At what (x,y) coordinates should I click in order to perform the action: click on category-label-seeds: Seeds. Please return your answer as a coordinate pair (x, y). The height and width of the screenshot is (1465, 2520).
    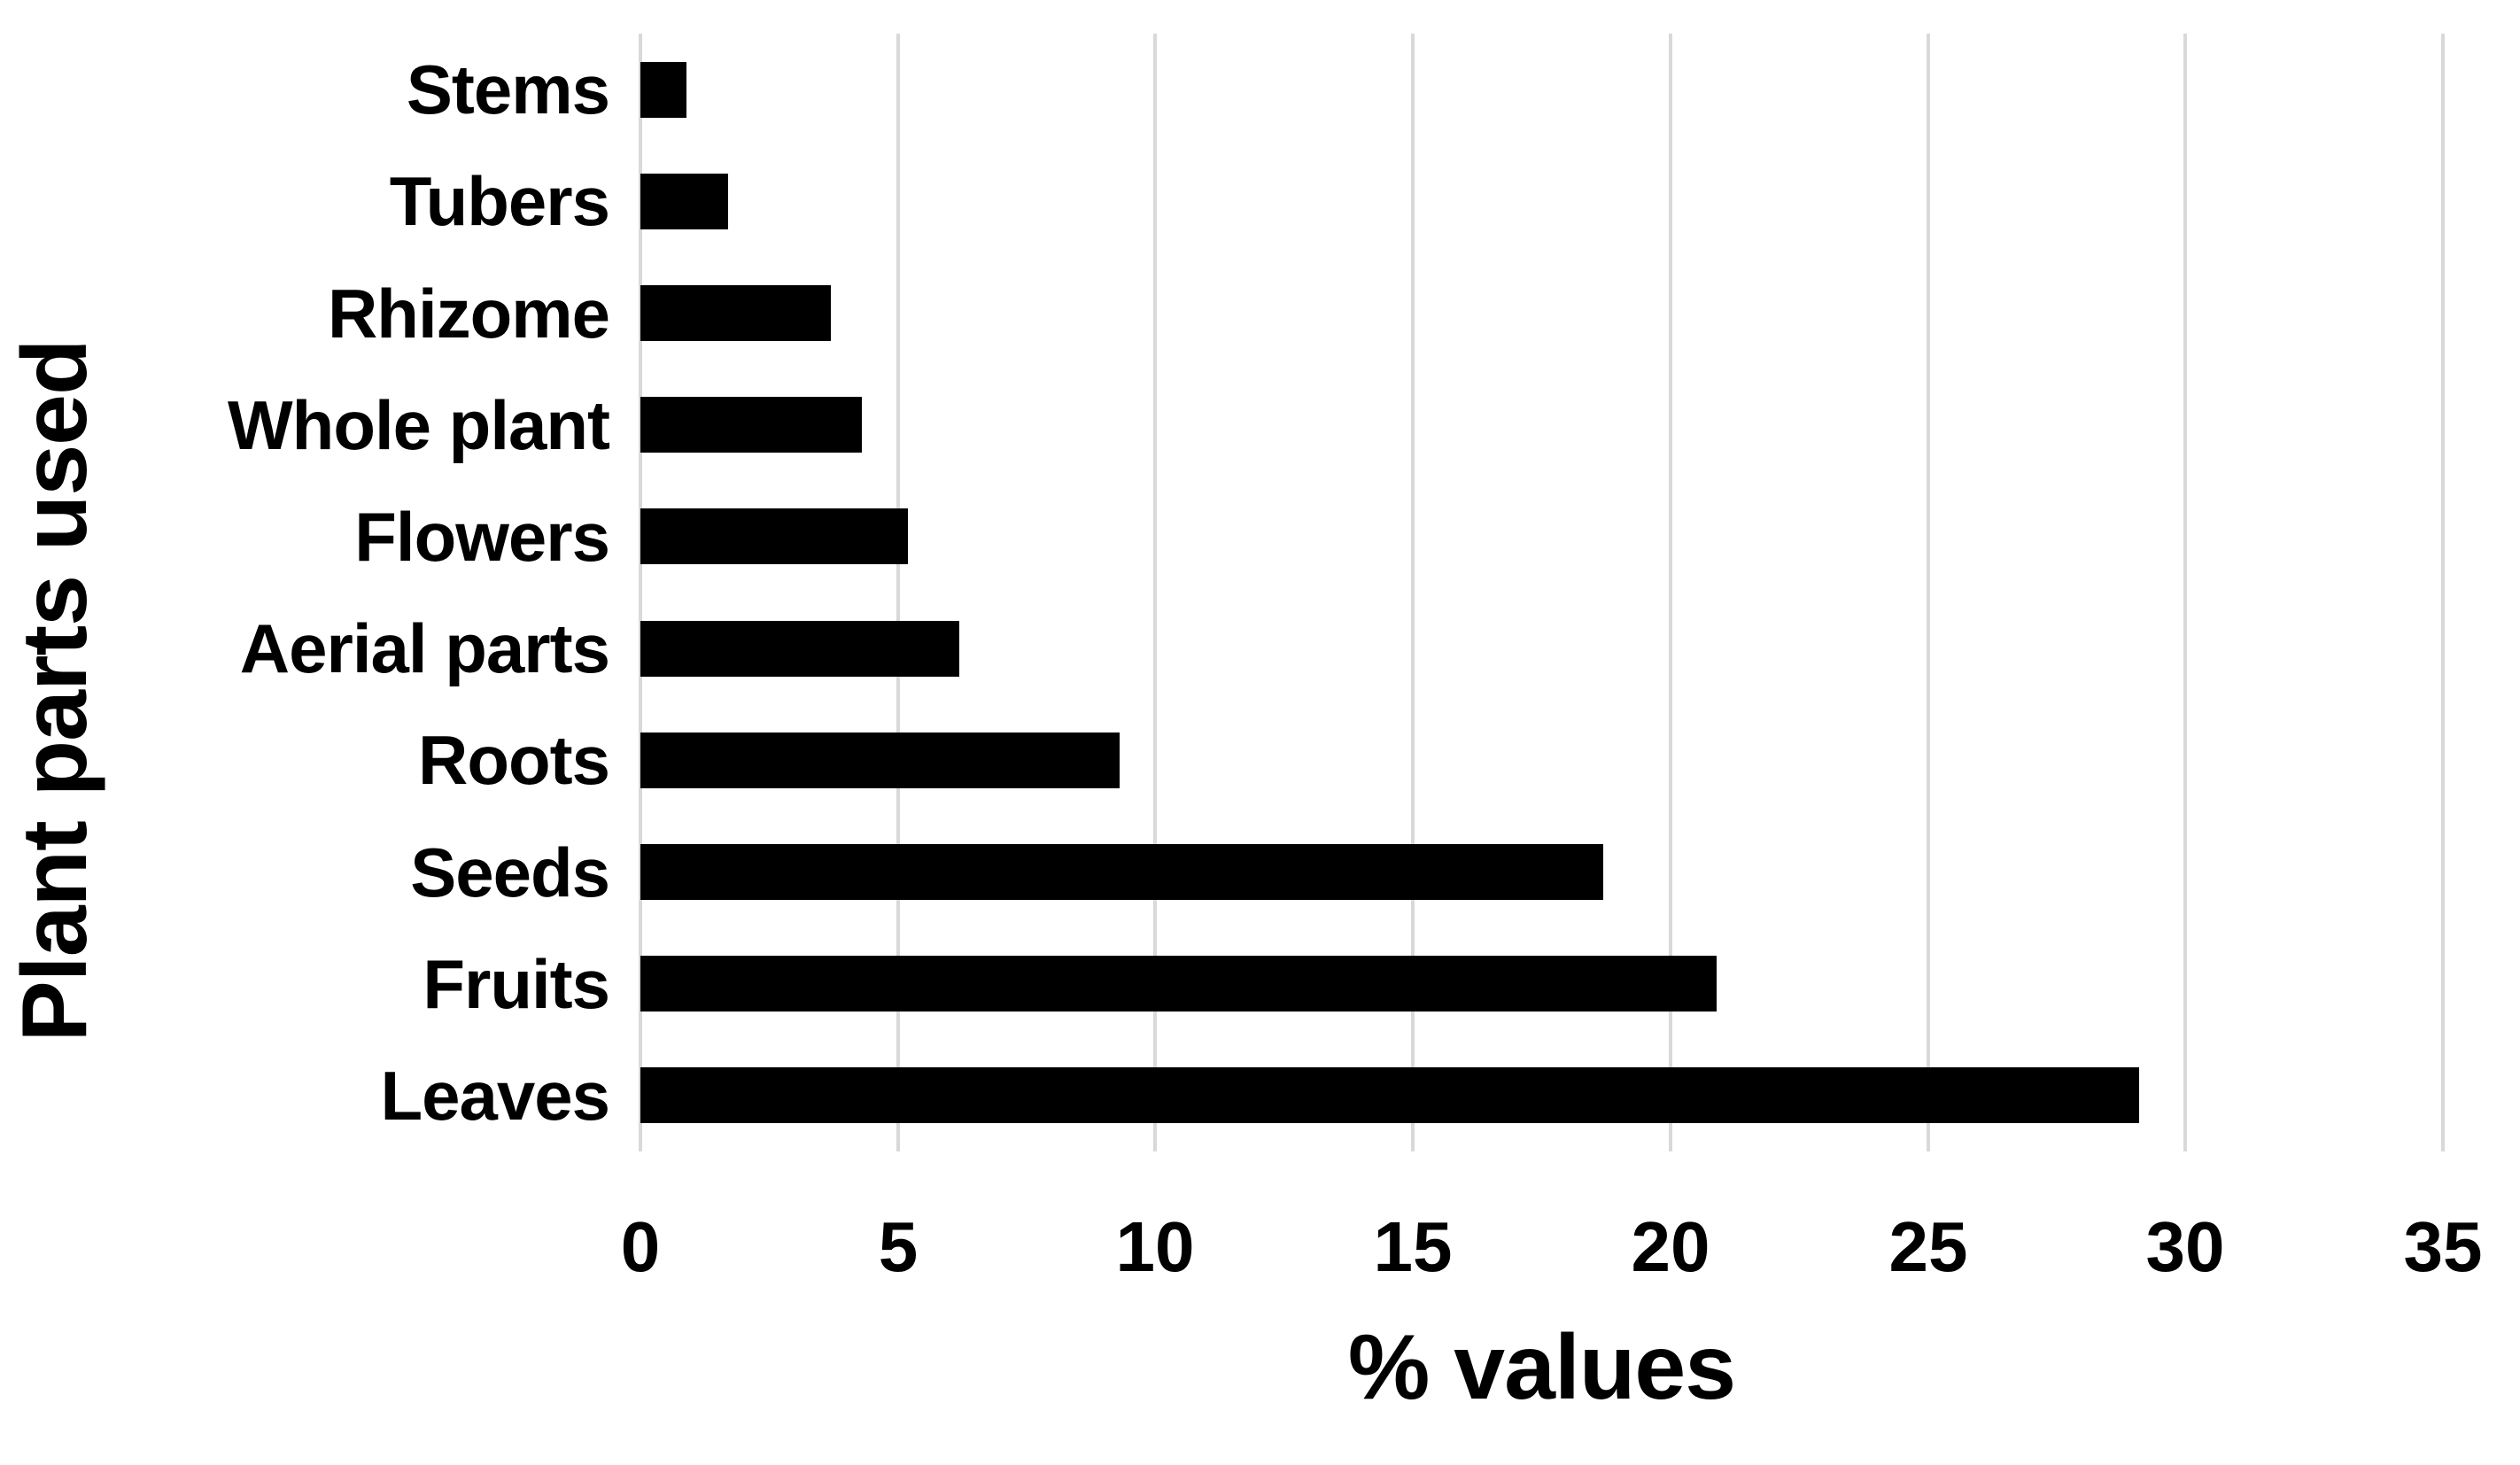
    Looking at the image, I should click on (510, 872).